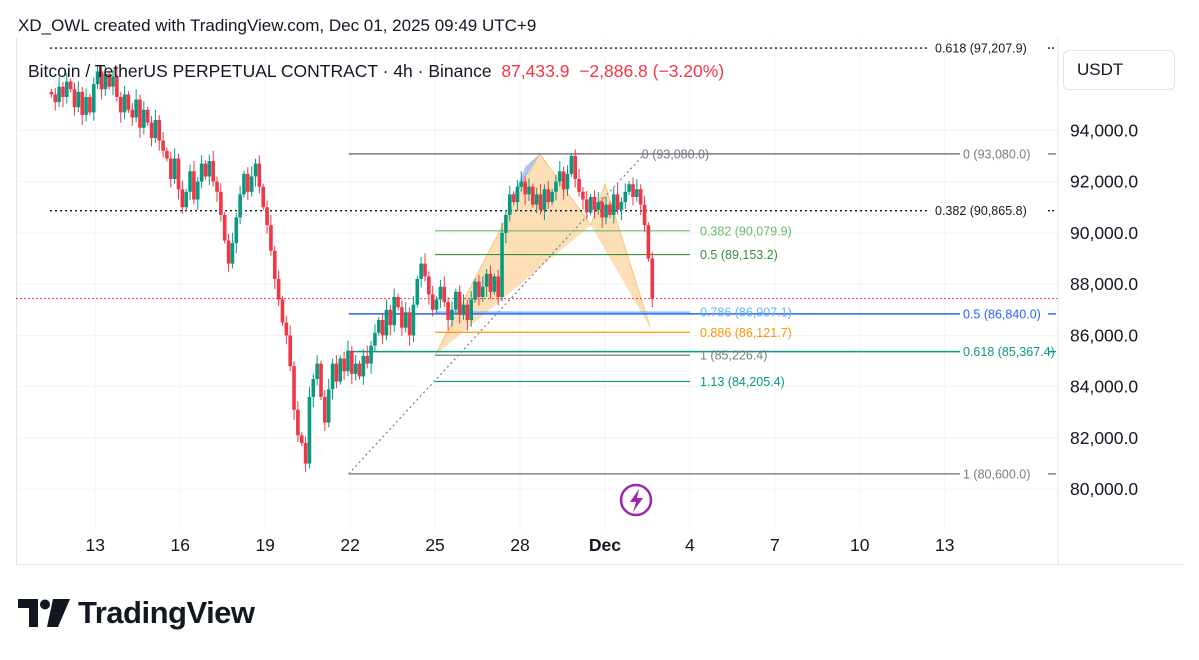  I want to click on y-tick-label: 92,000.0, so click(1104, 182).